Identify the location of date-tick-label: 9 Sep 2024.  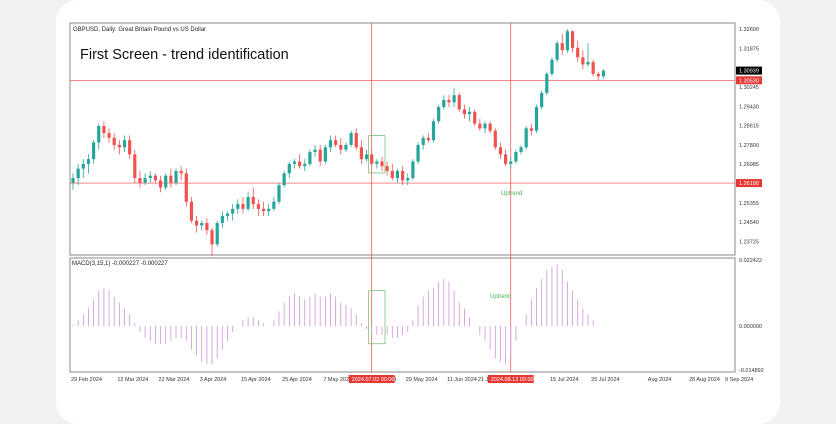
(739, 380).